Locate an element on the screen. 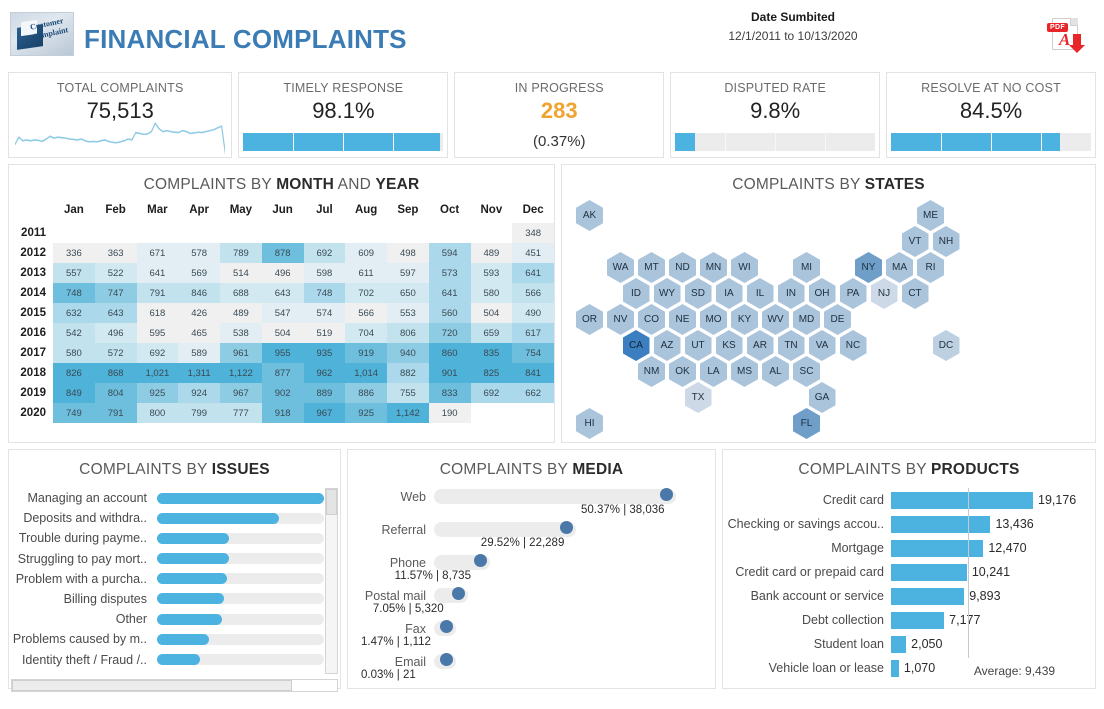 Image resolution: width=1104 pixels, height=709 pixels. state-hex-ct: CT is located at coordinates (915, 293).